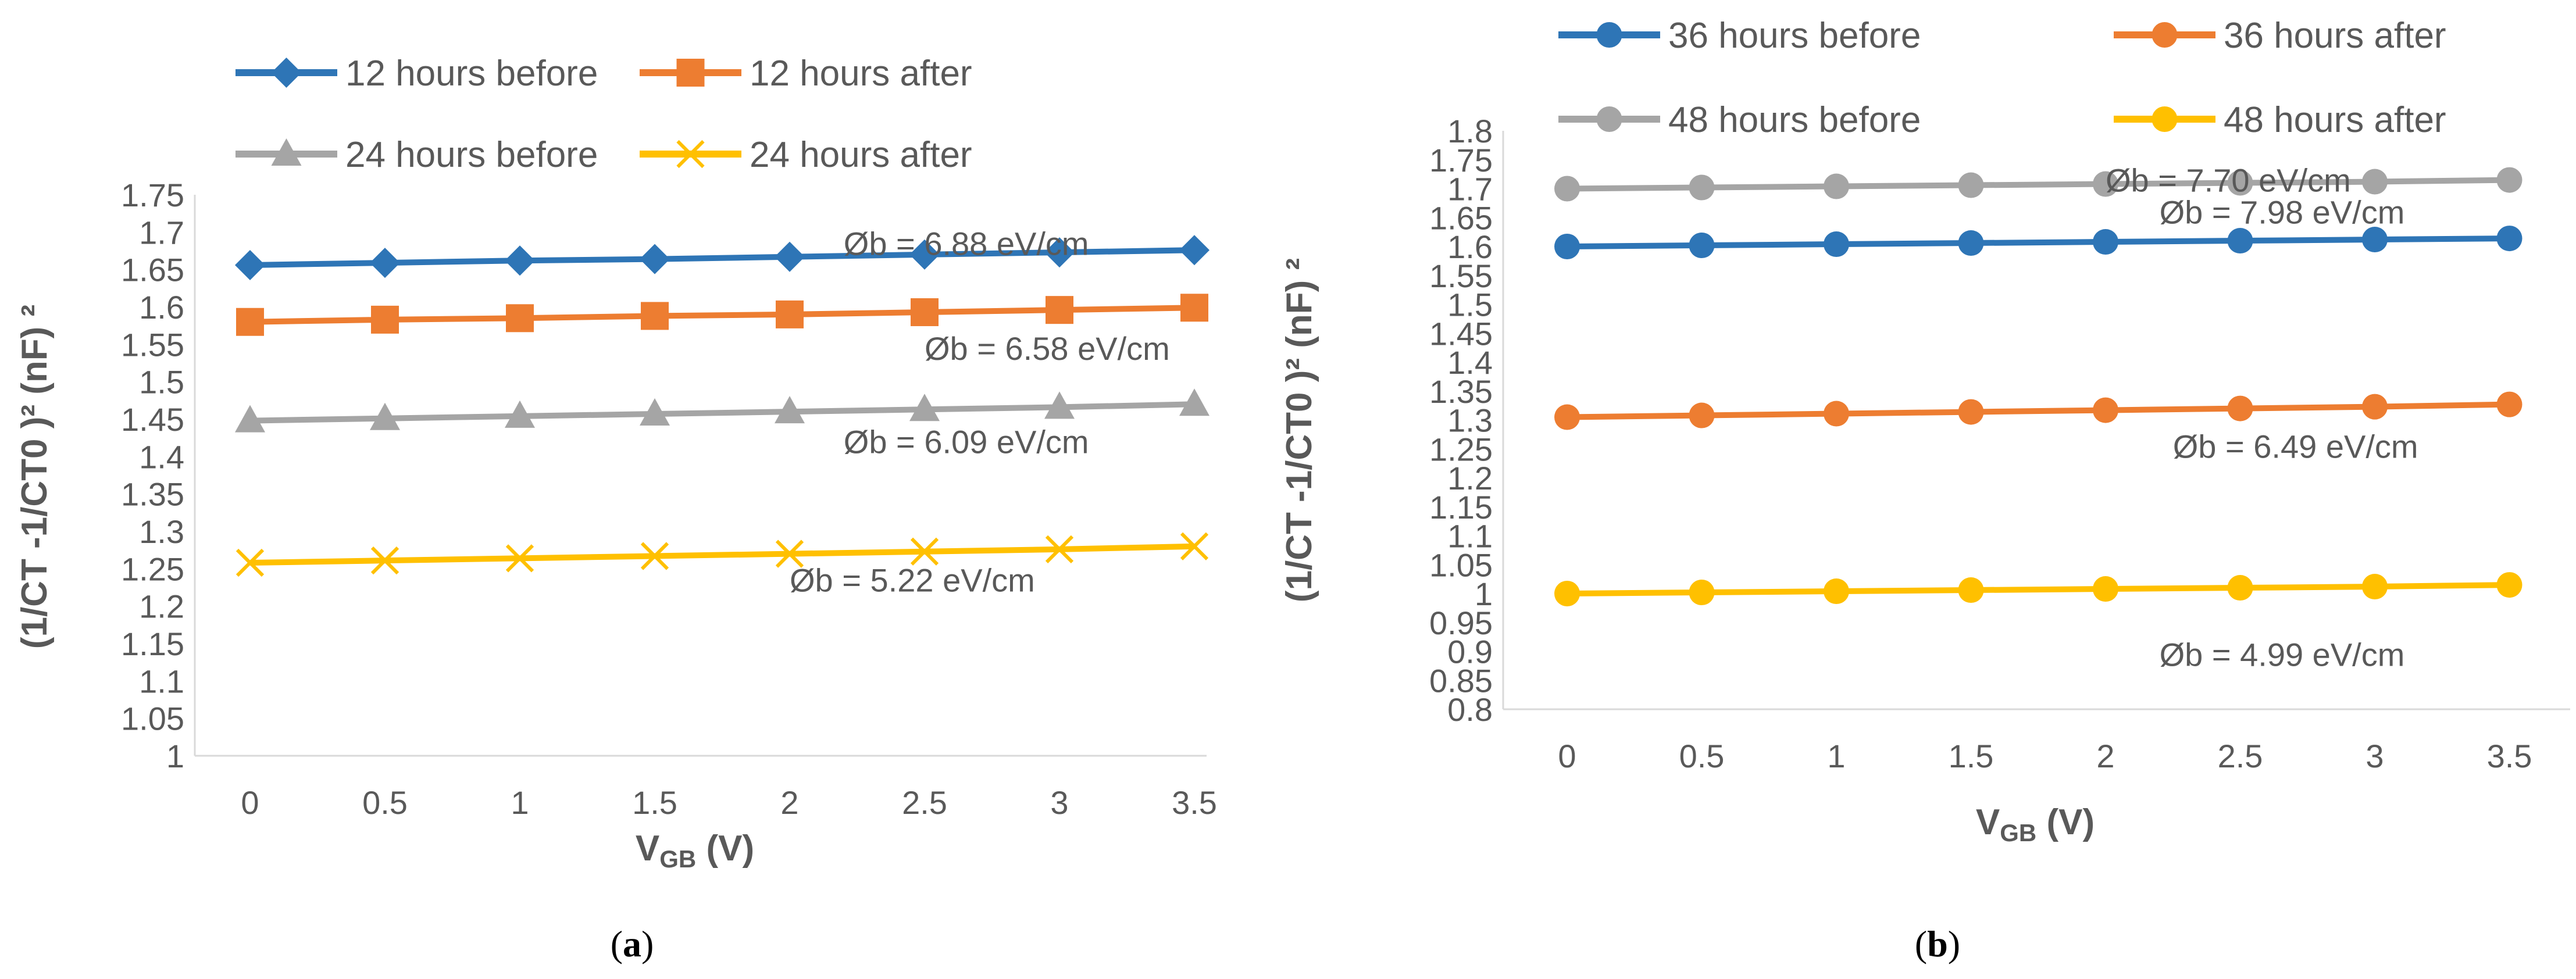  I want to click on y-tick-label: 1.05, so click(1461, 564).